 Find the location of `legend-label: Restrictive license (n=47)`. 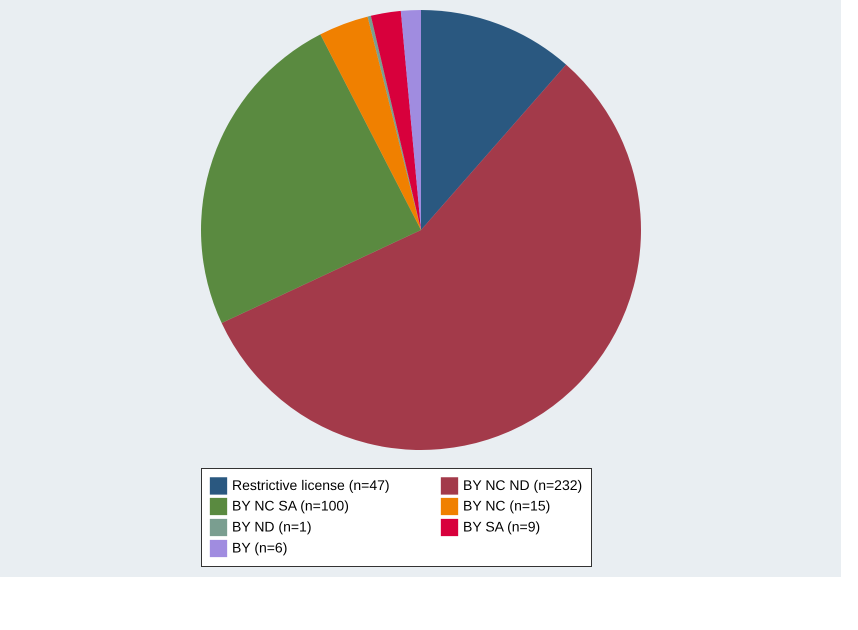

legend-label: Restrictive license (n=47) is located at coordinates (311, 484).